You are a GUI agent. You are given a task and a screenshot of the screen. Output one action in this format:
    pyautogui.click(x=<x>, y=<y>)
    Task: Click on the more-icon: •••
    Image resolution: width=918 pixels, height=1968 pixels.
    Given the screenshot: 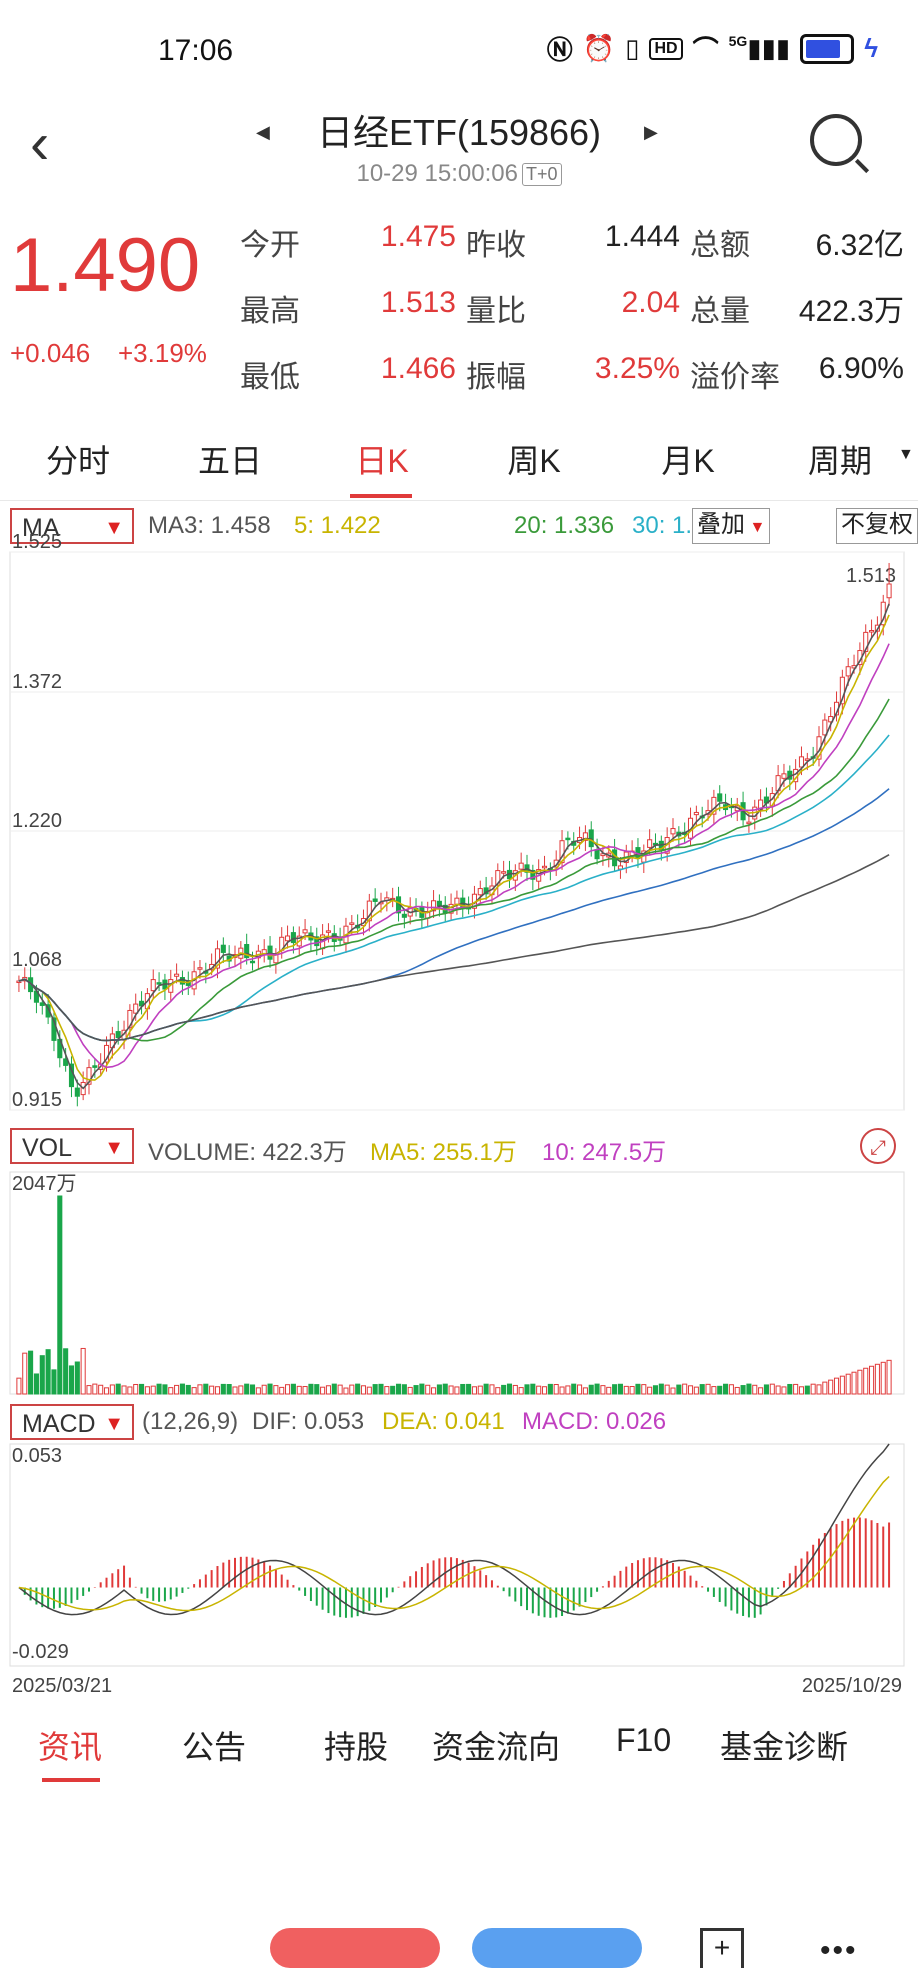 What is the action you would take?
    pyautogui.click(x=839, y=1950)
    